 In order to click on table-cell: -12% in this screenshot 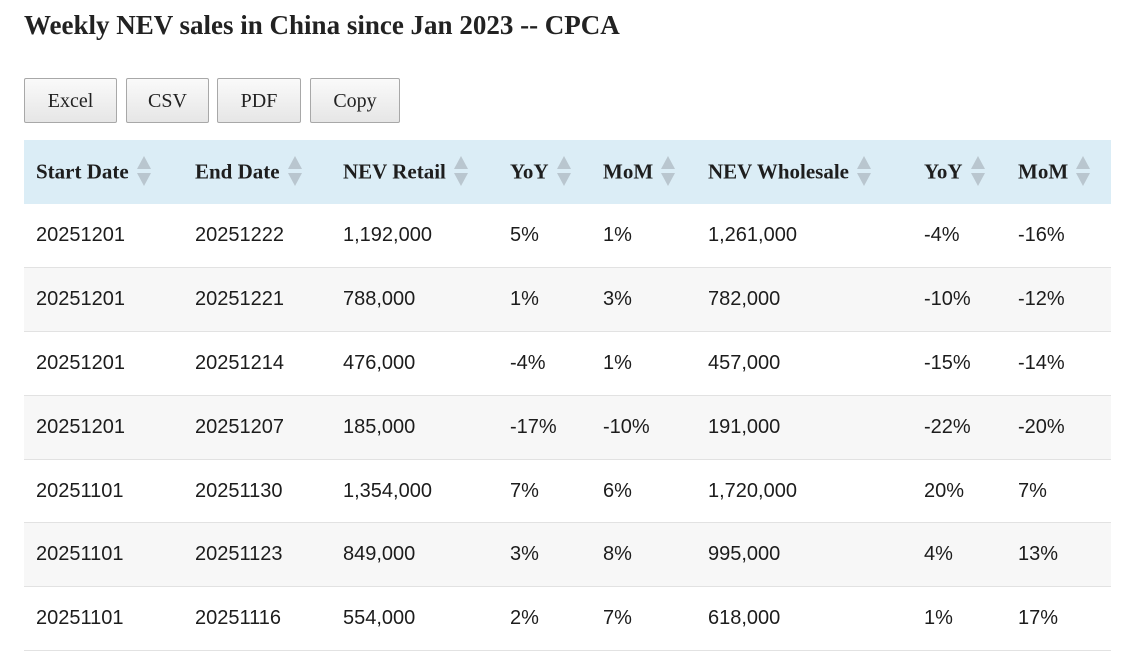, I will do `click(1041, 299)`.